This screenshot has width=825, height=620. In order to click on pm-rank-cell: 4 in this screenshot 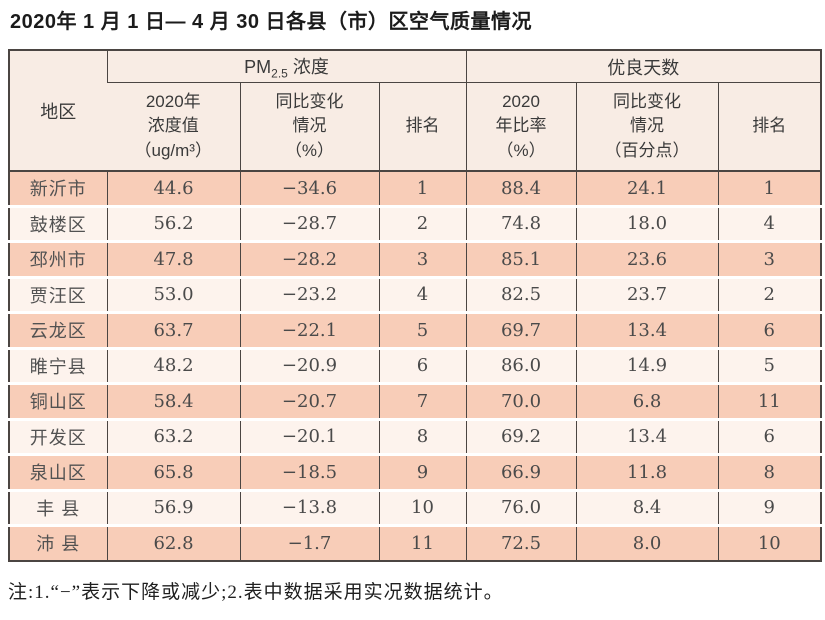, I will do `click(422, 294)`.